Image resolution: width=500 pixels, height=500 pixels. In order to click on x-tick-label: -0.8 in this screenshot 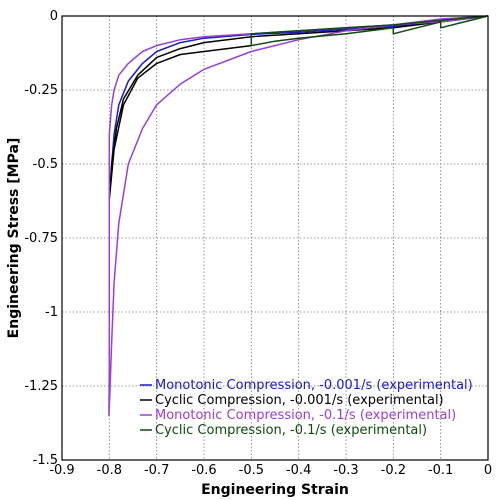, I will do `click(109, 470)`.